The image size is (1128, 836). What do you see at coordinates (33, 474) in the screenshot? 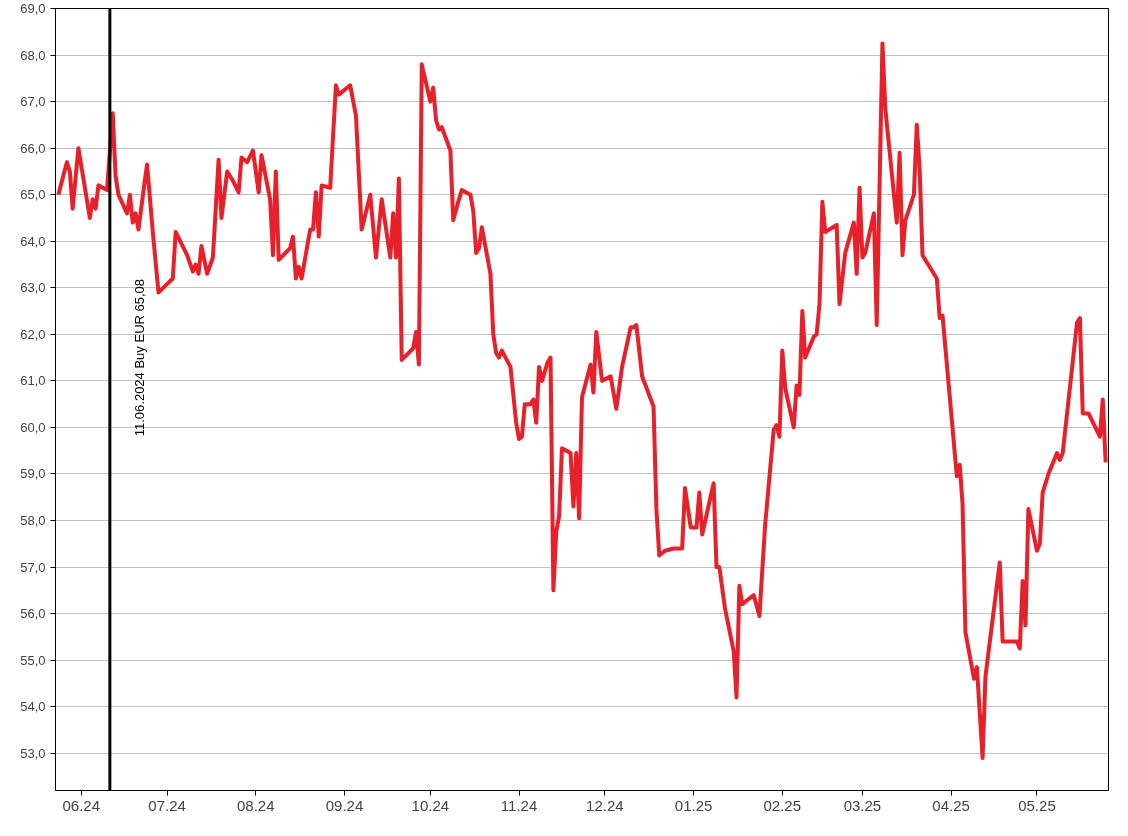
I see `y-tick-label: 59,0` at bounding box center [33, 474].